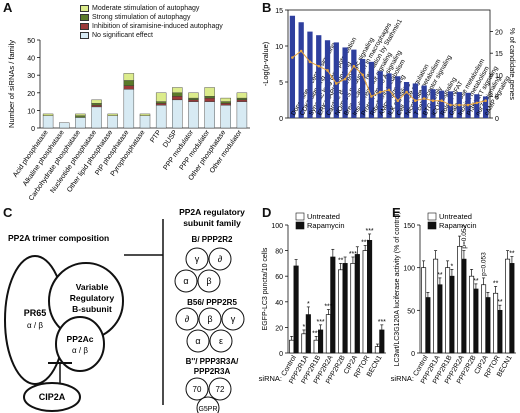 The image size is (520, 413). What do you see at coordinates (92, 287) in the screenshot?
I see `variable-label-1: Variable` at bounding box center [92, 287].